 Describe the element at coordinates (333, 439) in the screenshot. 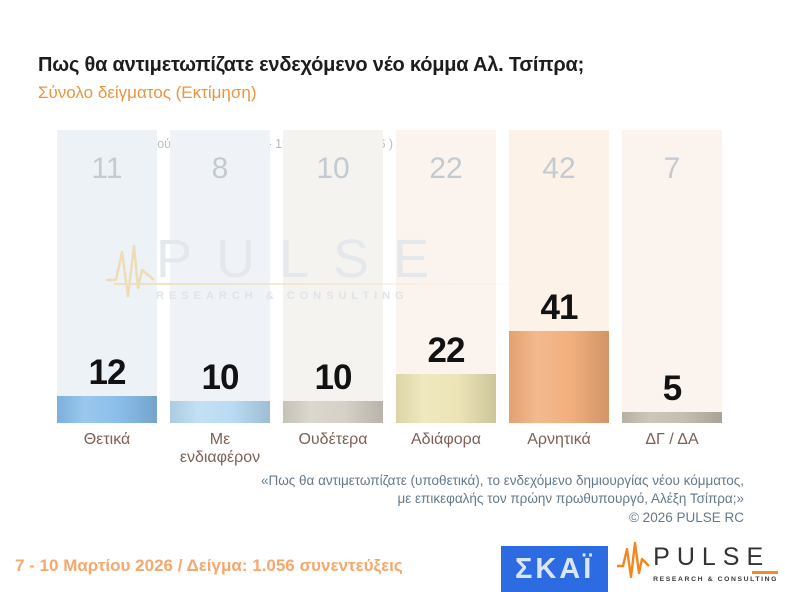

I see `category-label: Ουδέτερα` at that location.